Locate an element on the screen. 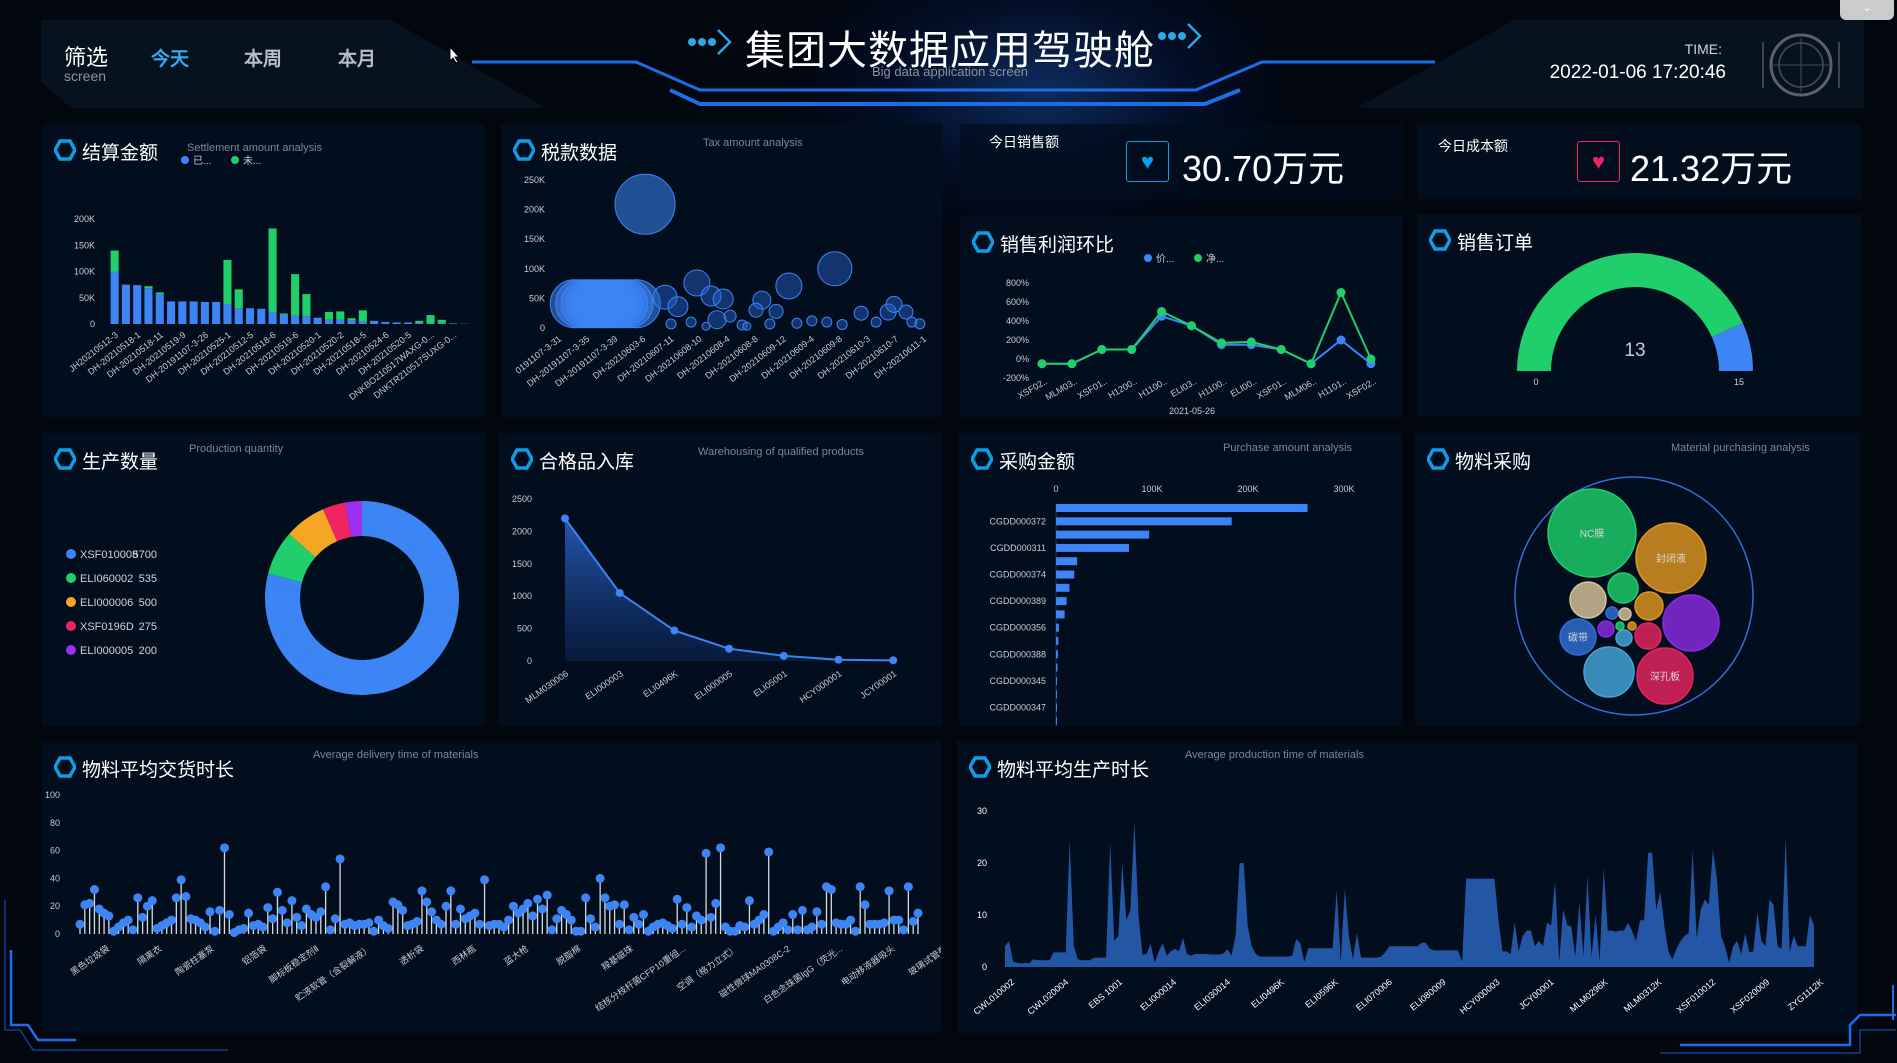 This screenshot has width=1897, height=1063. x-tick-label: MLM06.. is located at coordinates (1300, 389).